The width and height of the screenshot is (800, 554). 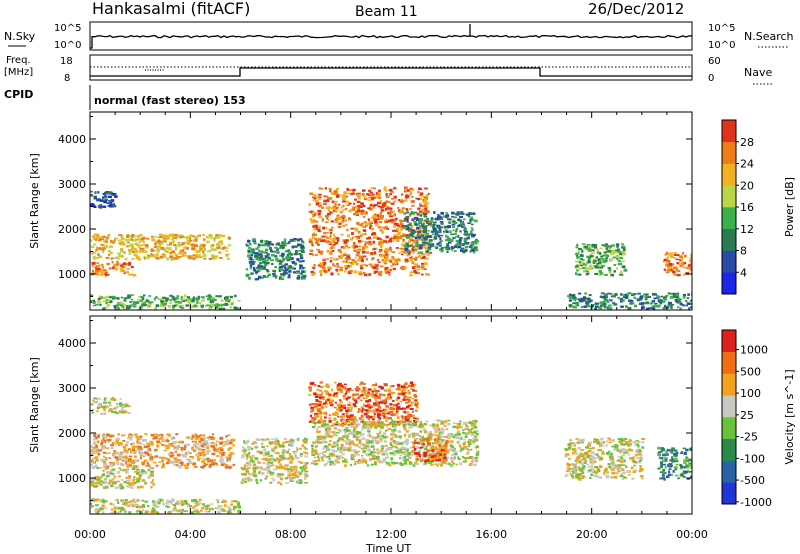 What do you see at coordinates (67, 78) in the screenshot?
I see `freq-tick-bottom: 8` at bounding box center [67, 78].